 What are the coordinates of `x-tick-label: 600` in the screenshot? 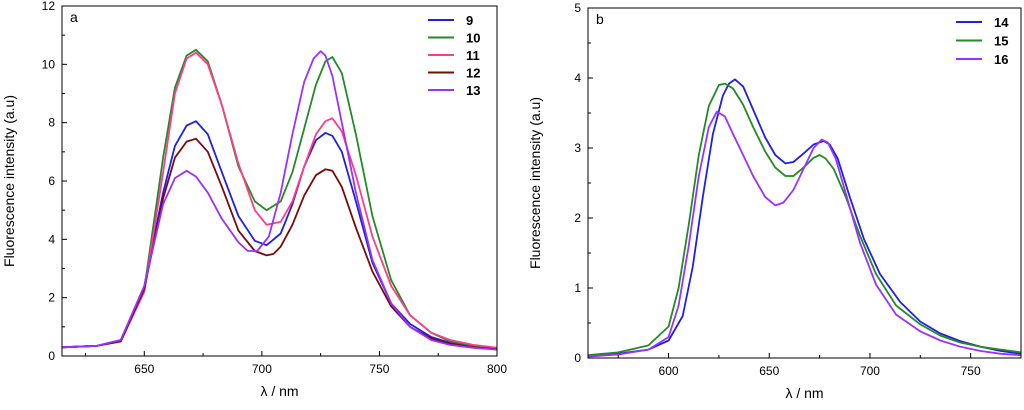 It's located at (669, 371).